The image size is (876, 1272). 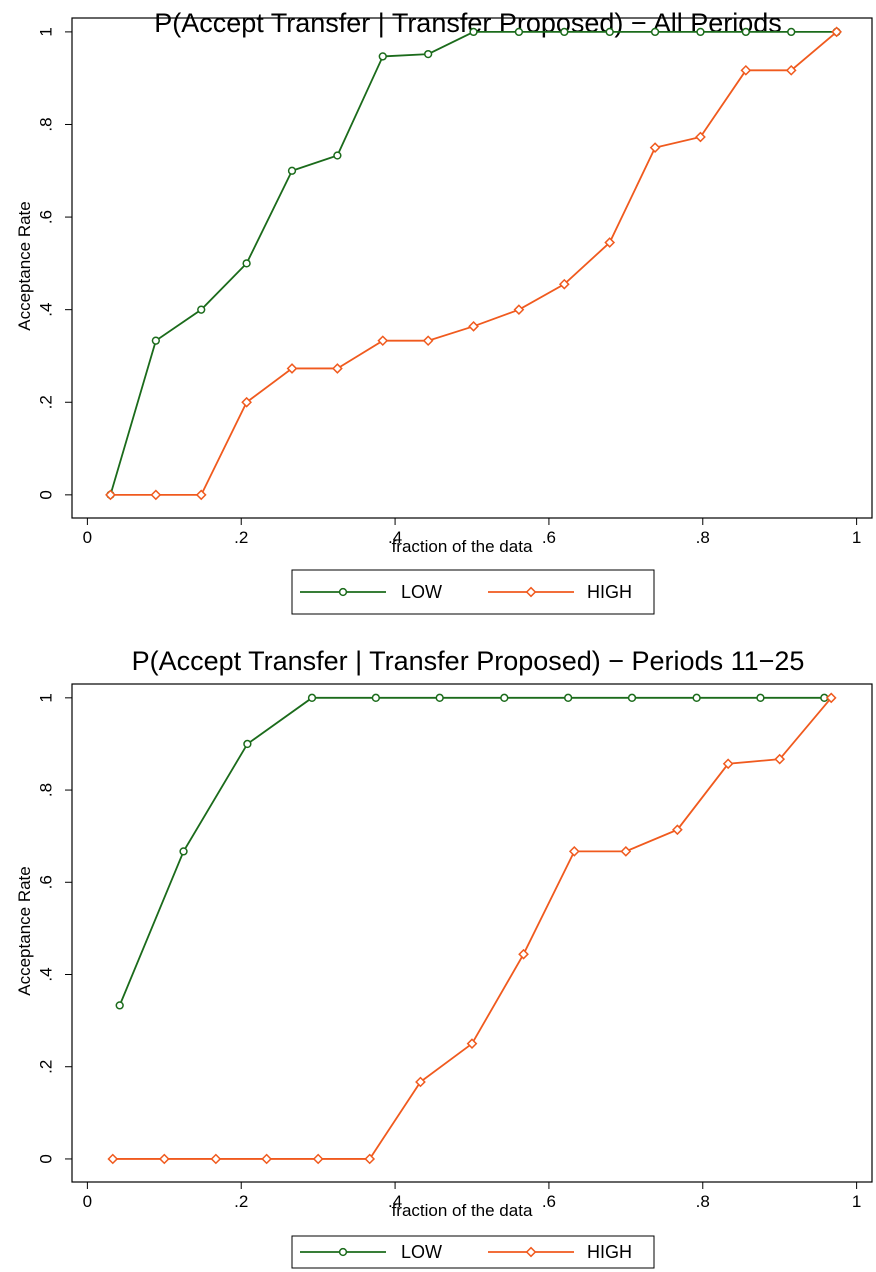 I want to click on legend-marker-low, so click(x=343, y=592).